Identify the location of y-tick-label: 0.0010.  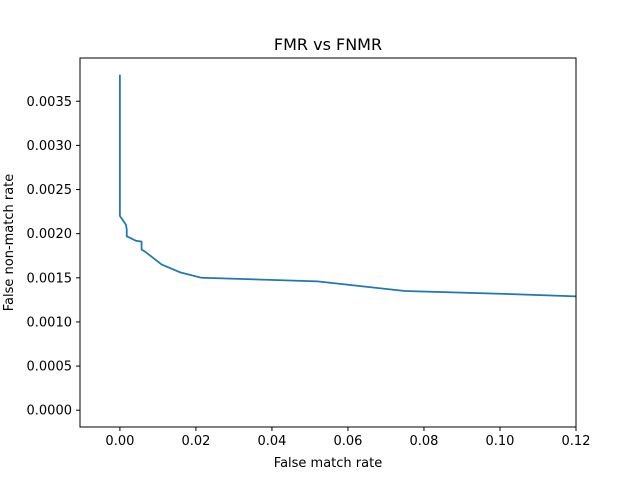
(50, 322).